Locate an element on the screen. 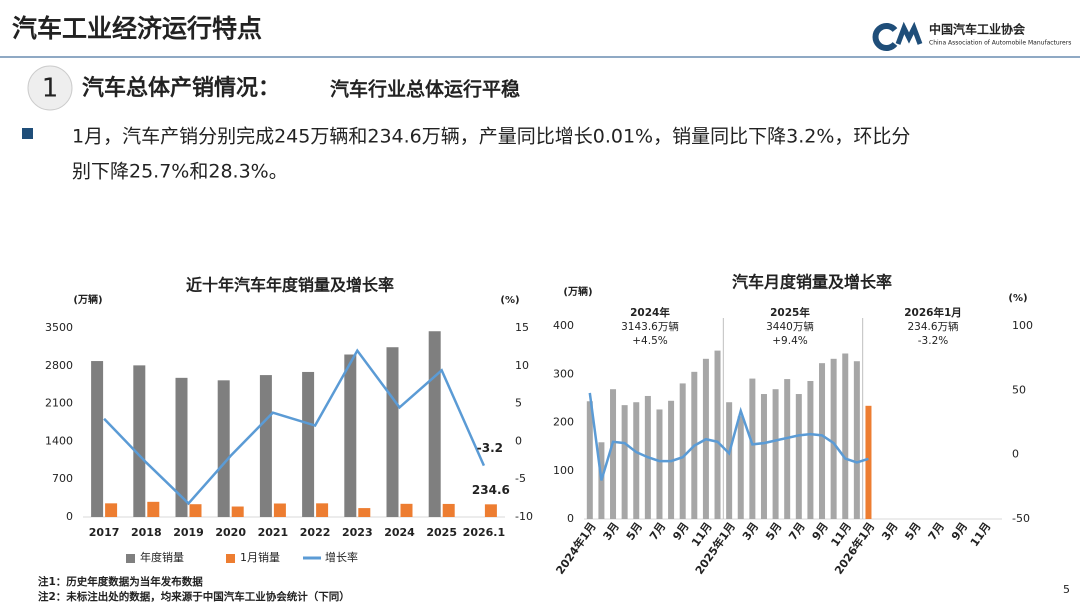 The width and height of the screenshot is (1080, 607). annotation: 2026年1月 is located at coordinates (933, 312).